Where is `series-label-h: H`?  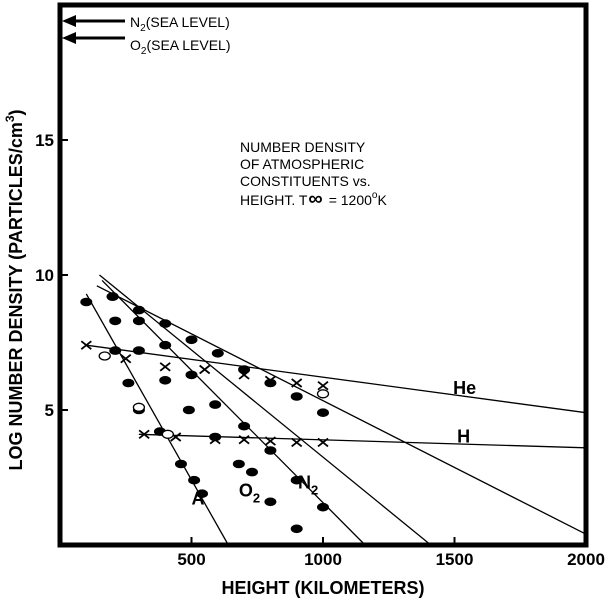 series-label-h: H is located at coordinates (463, 436).